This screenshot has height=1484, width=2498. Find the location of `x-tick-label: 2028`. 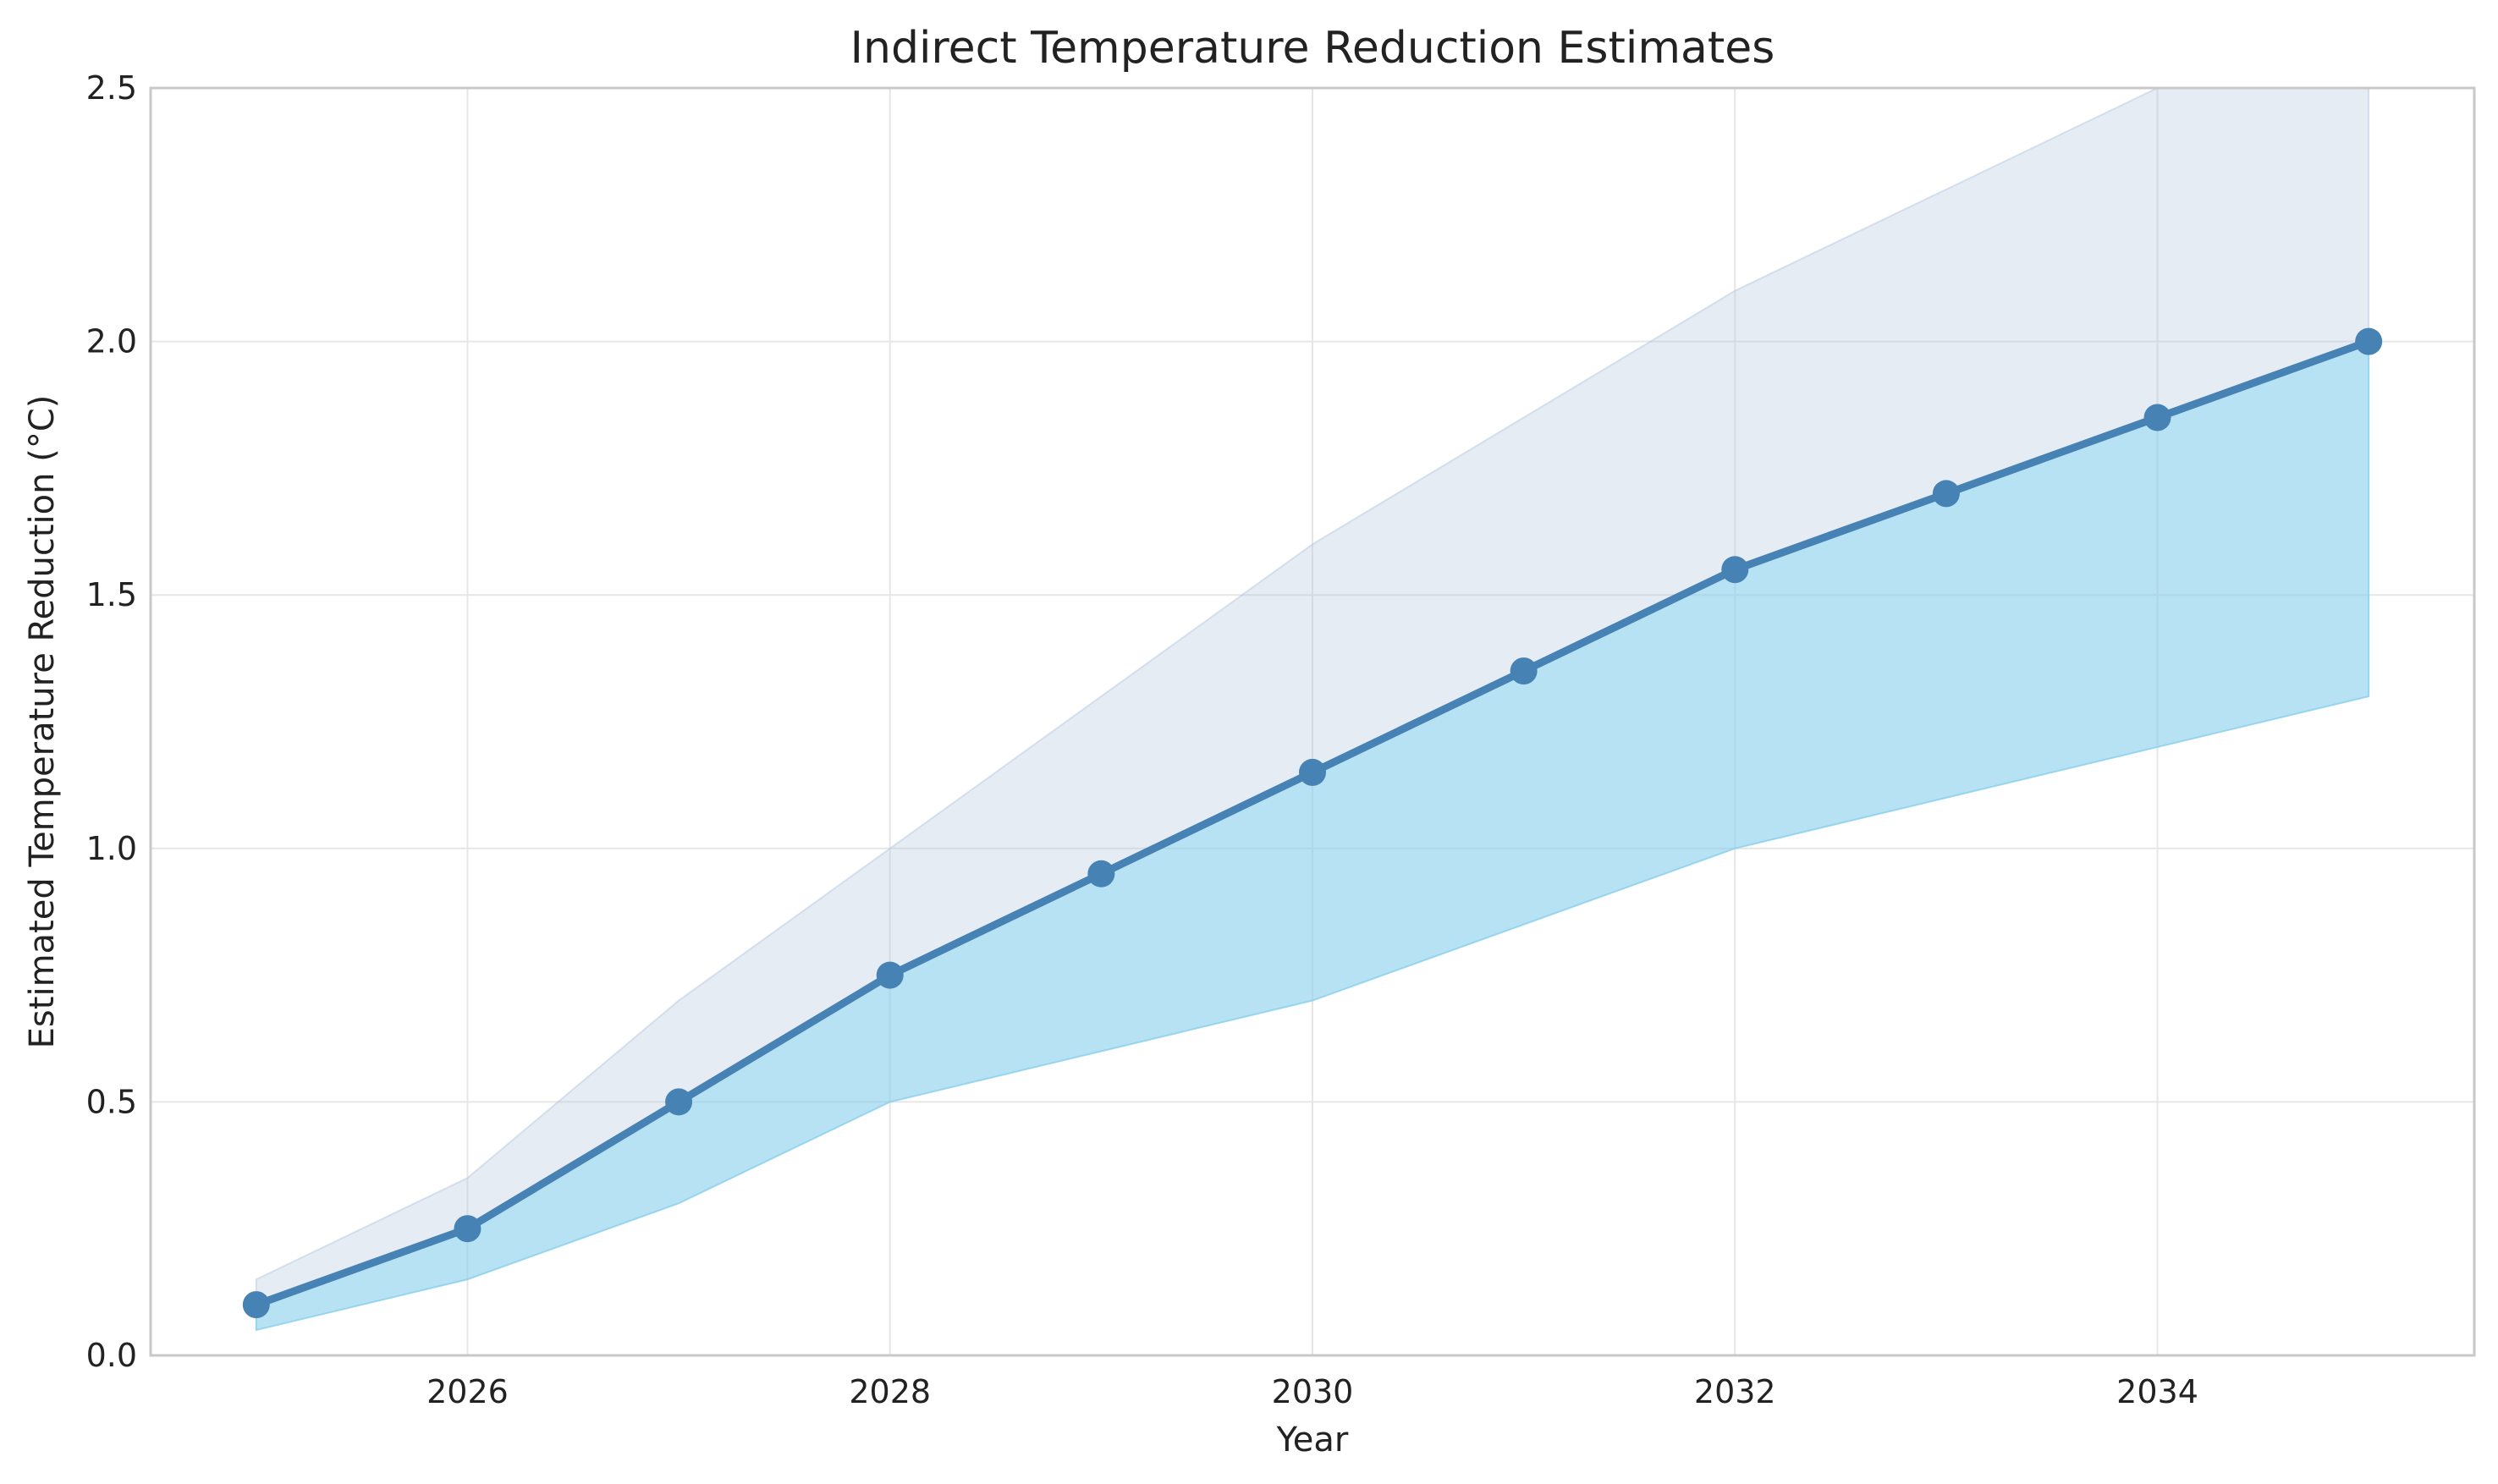

x-tick-label: 2028 is located at coordinates (890, 1391).